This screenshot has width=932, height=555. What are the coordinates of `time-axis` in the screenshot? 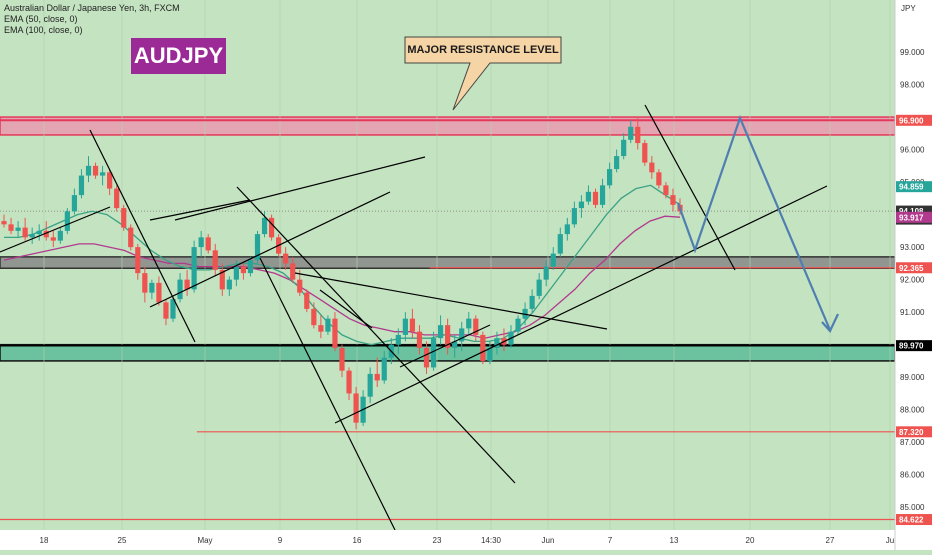 It's located at (447, 540).